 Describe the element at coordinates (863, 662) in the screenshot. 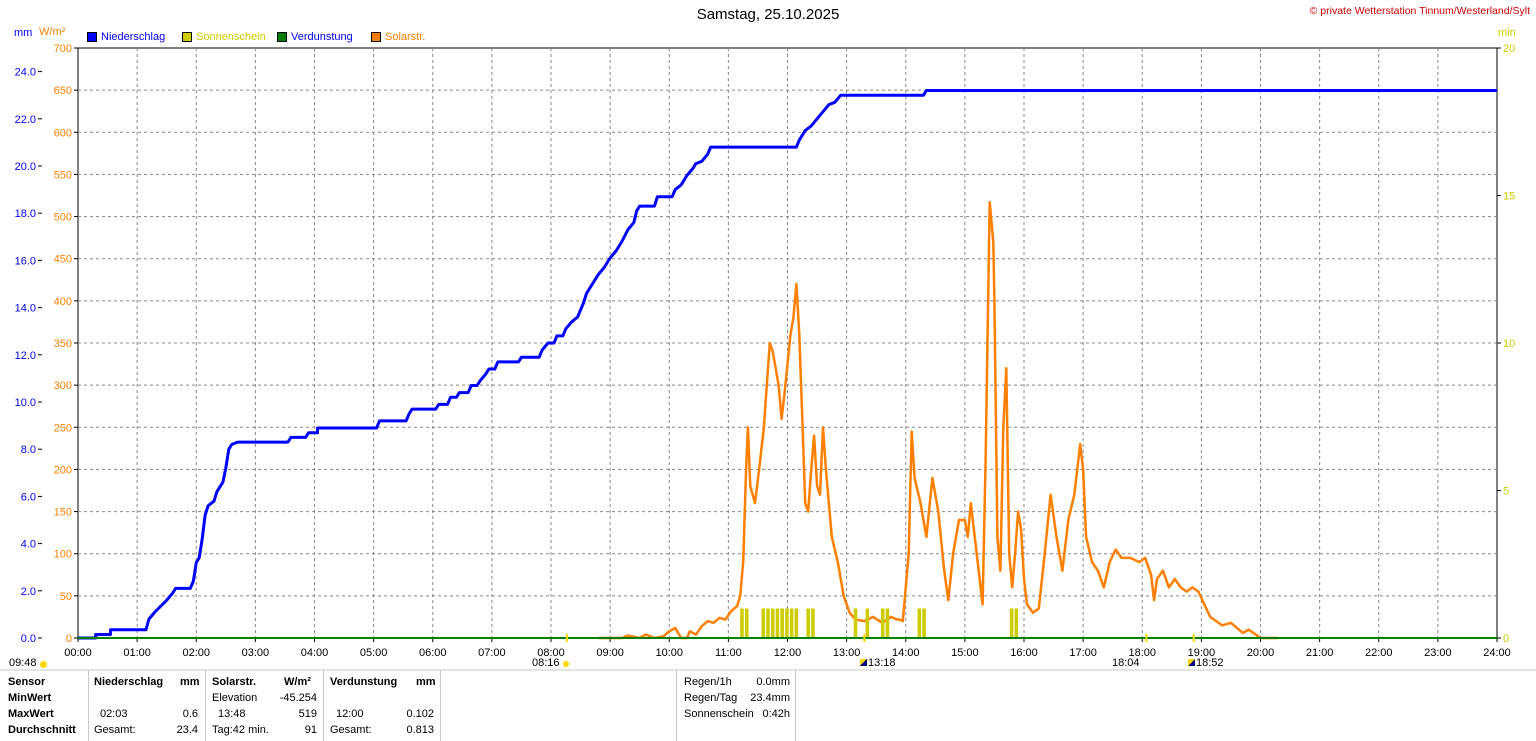

I see `noon-icon` at that location.